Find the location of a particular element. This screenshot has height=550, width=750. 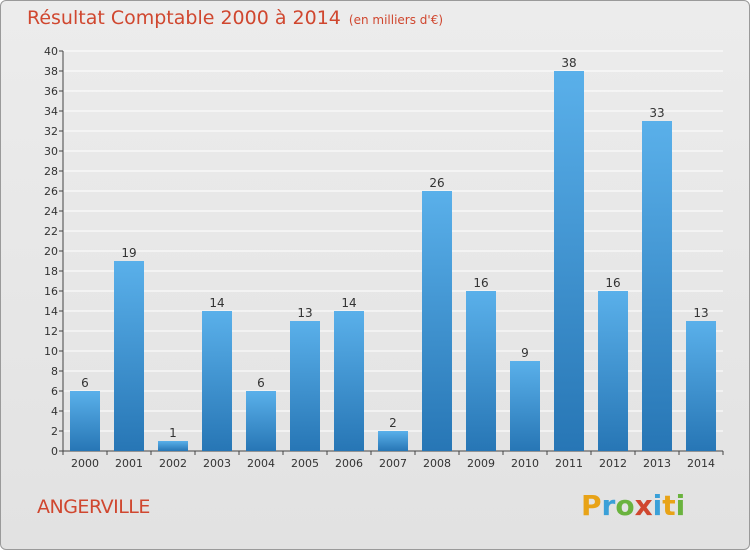

x-tick-label: 2003 is located at coordinates (217, 463).